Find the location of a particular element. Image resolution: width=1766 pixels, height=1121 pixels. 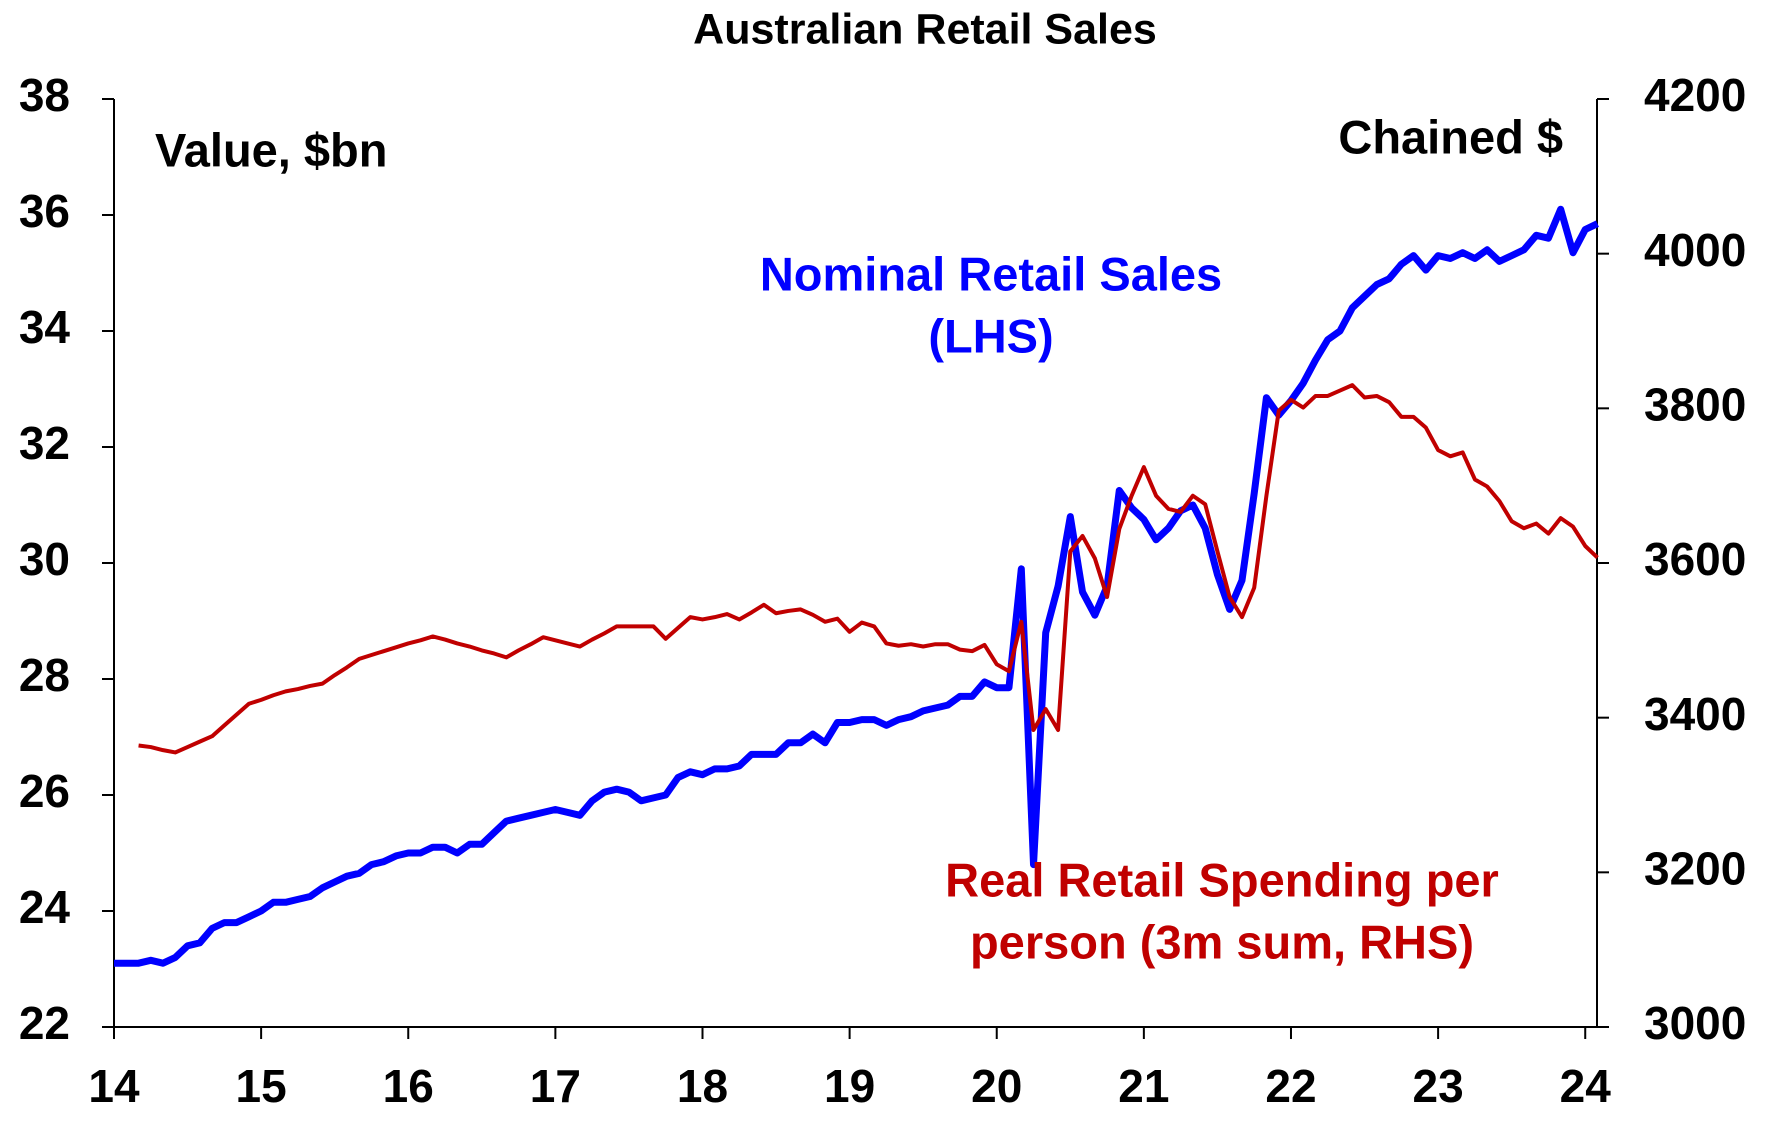

y-tick-label: 36 is located at coordinates (44, 211).